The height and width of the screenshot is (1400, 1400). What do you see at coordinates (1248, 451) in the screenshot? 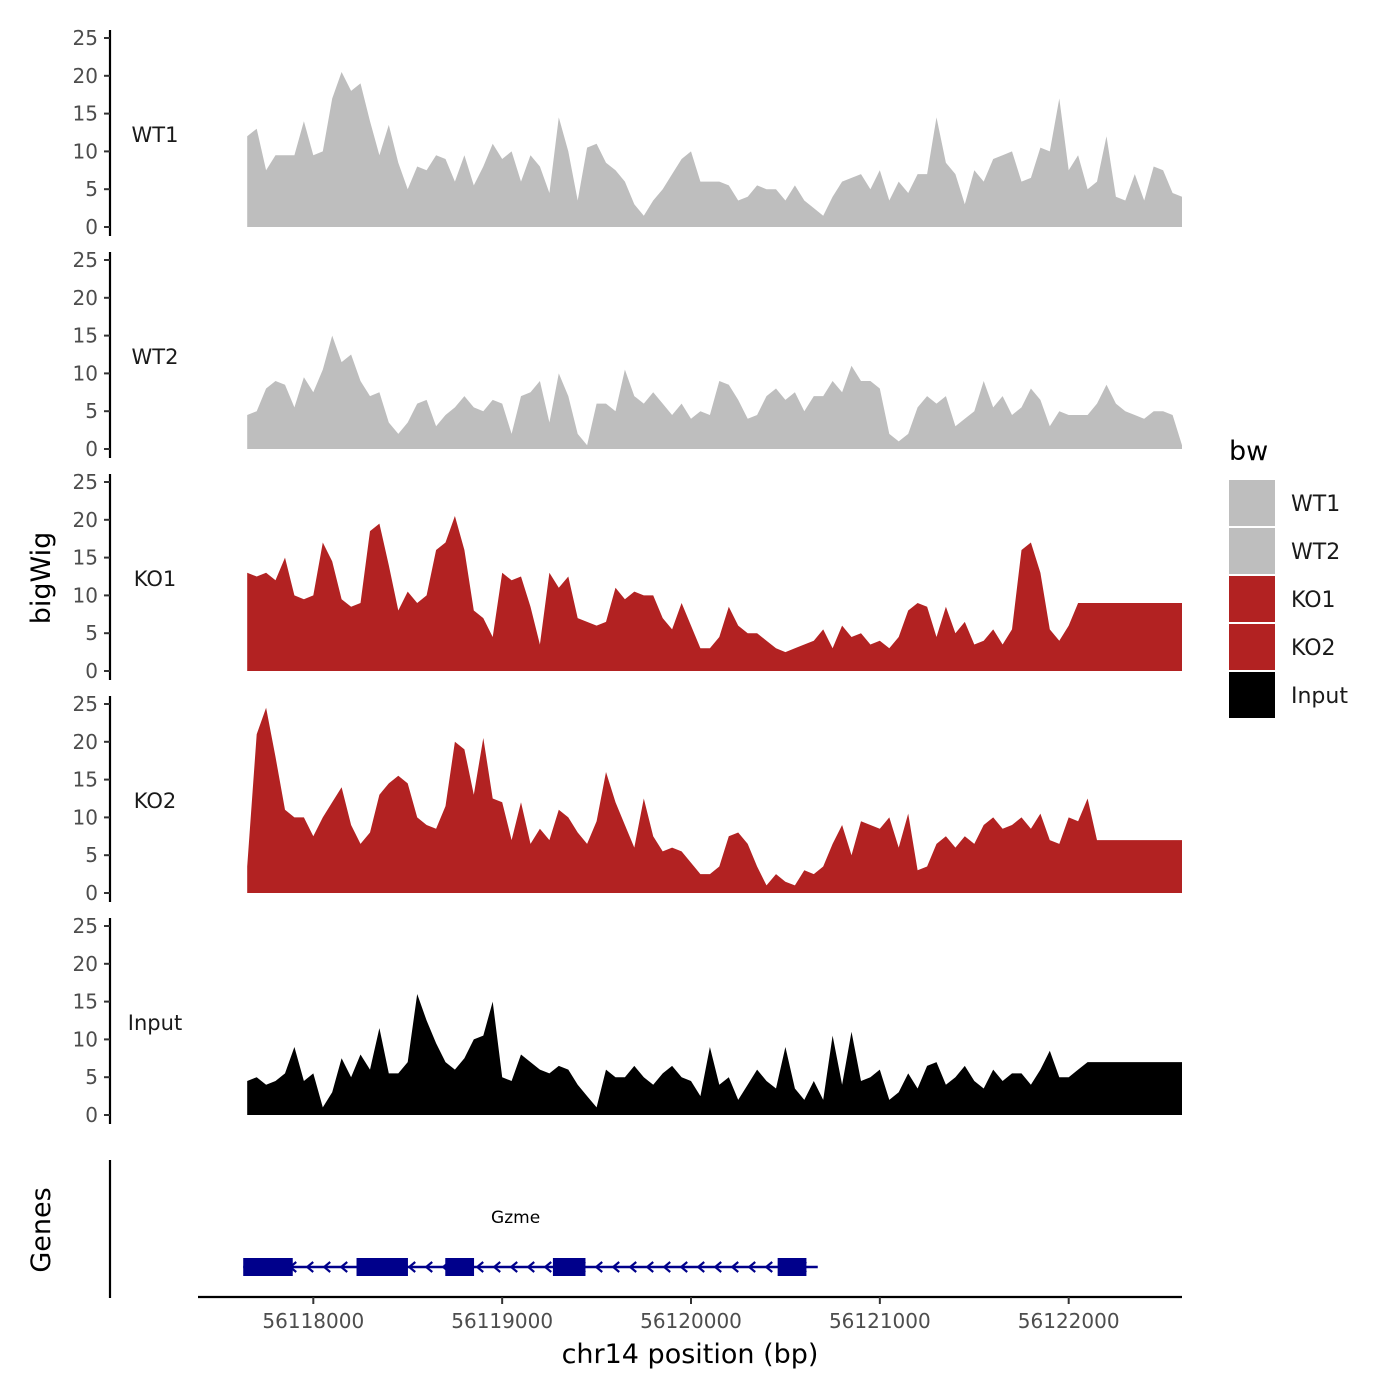
I see `legend-title: bw` at bounding box center [1248, 451].